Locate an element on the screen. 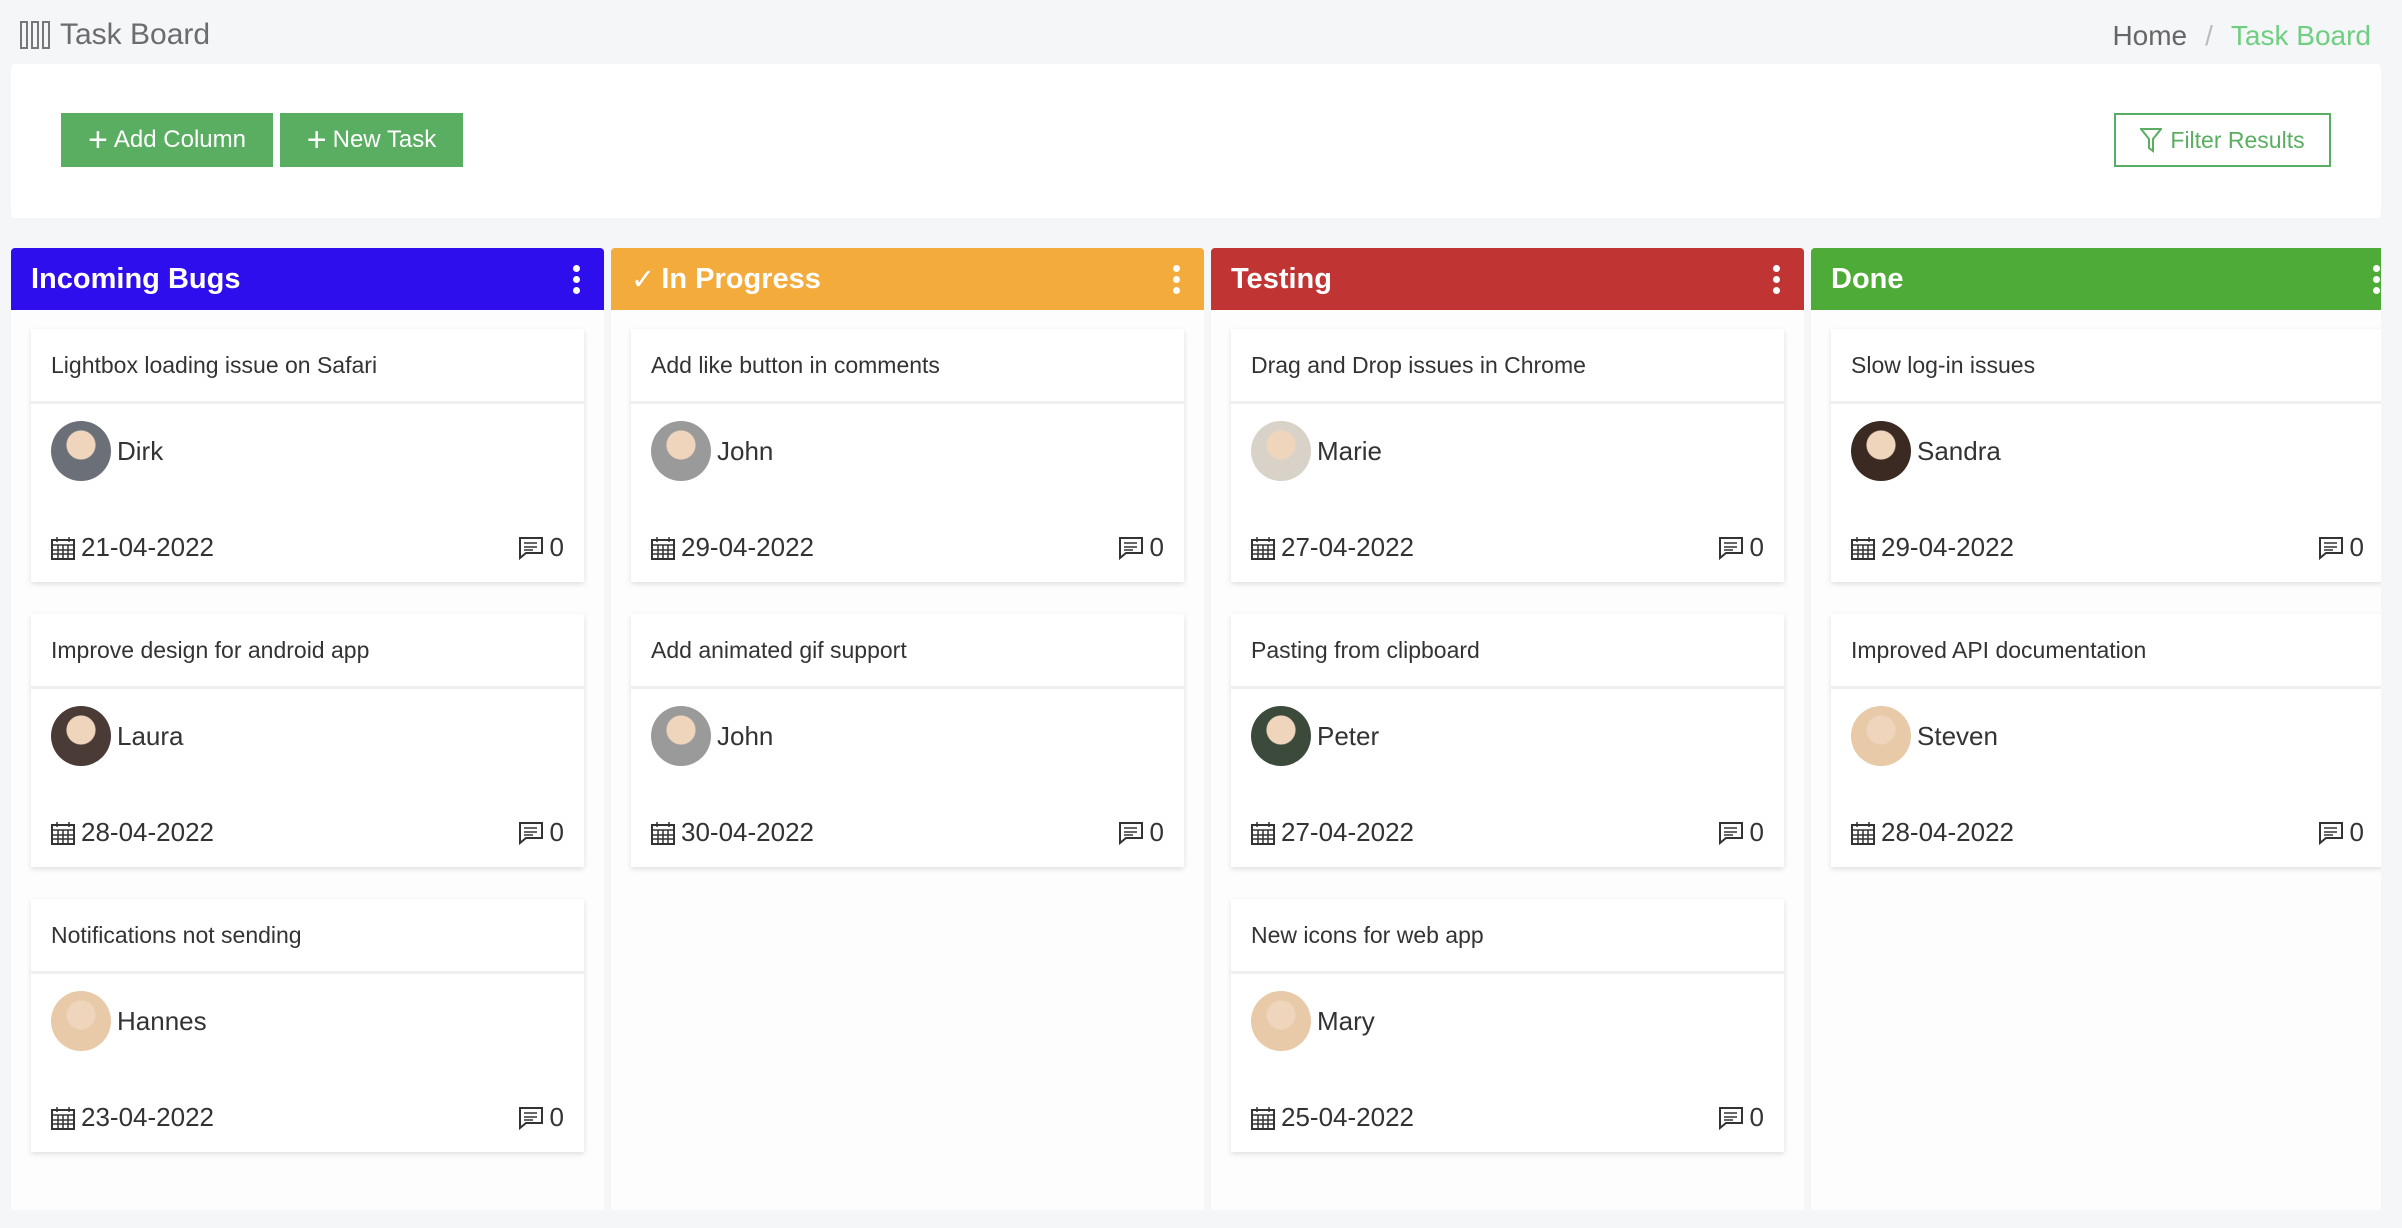 This screenshot has width=2402, height=1228. task-title: Add like button in comments is located at coordinates (907, 366).